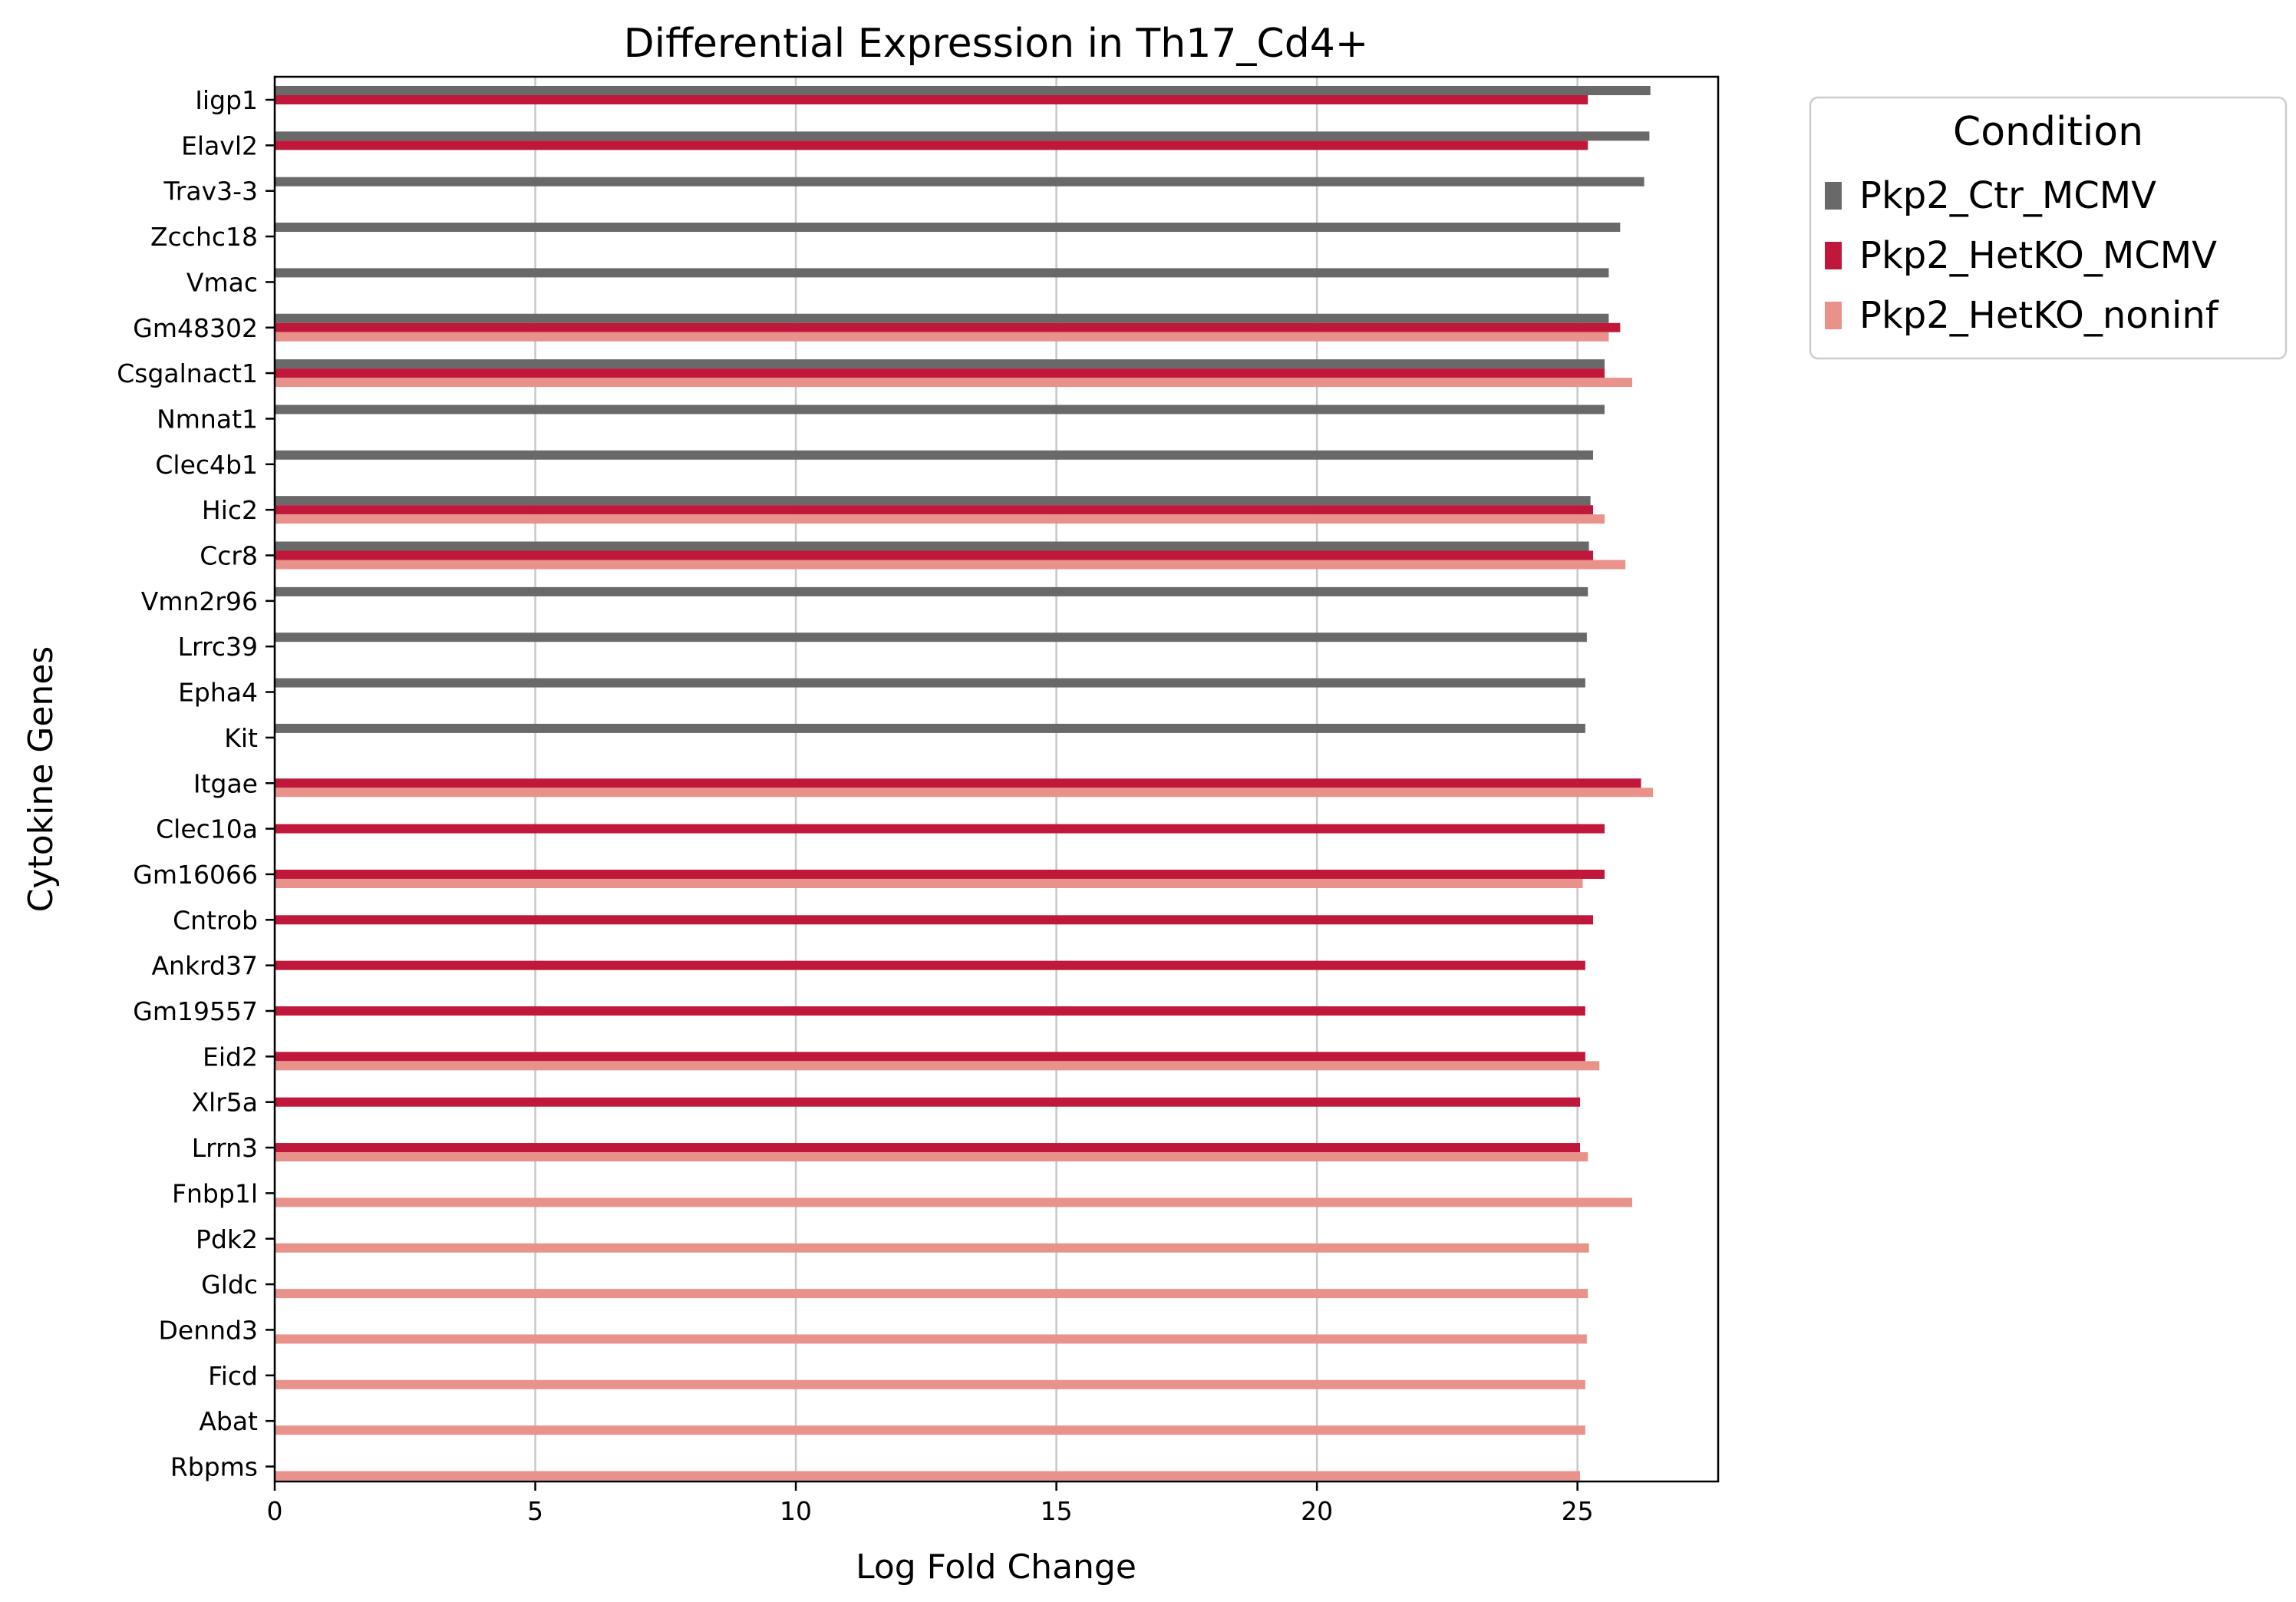 This screenshot has width=2296, height=1602. Describe the element at coordinates (230, 1057) in the screenshot. I see `y-tick-label: Eid2` at that location.